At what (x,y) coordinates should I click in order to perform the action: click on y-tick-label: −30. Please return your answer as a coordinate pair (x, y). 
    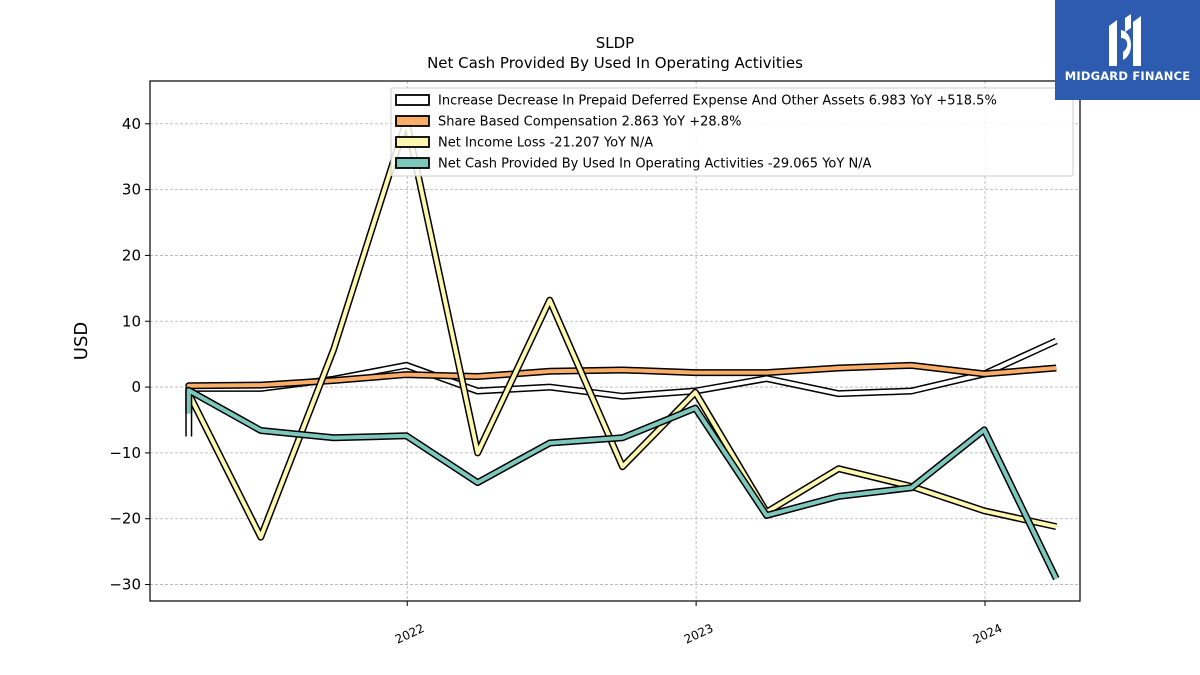
    Looking at the image, I should click on (125, 585).